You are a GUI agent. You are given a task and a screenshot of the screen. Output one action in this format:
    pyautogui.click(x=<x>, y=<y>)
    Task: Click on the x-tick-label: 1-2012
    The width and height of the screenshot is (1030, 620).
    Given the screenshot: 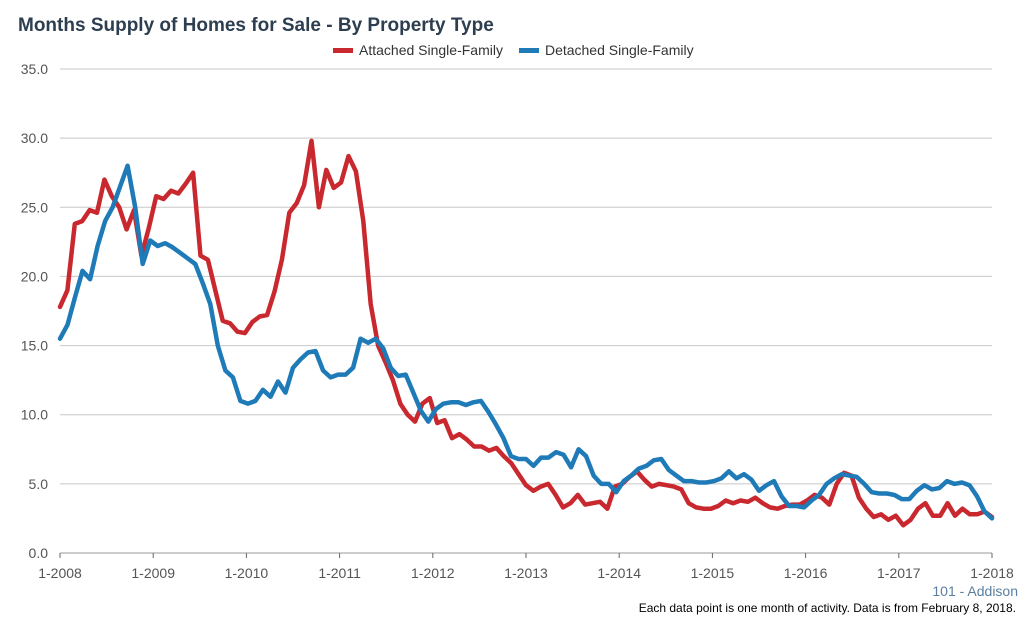 What is the action you would take?
    pyautogui.click(x=433, y=573)
    